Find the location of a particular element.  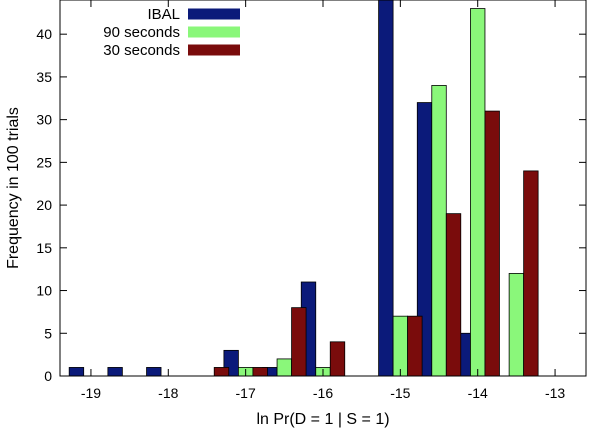

y-tick-label: 10 is located at coordinates (44, 291).